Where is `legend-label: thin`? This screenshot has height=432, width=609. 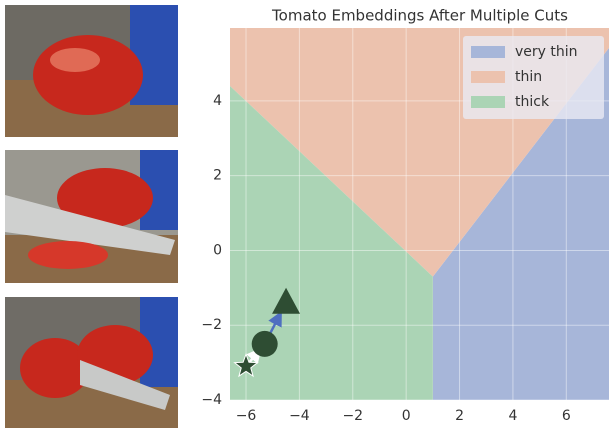
legend-label: thin is located at coordinates (528, 77).